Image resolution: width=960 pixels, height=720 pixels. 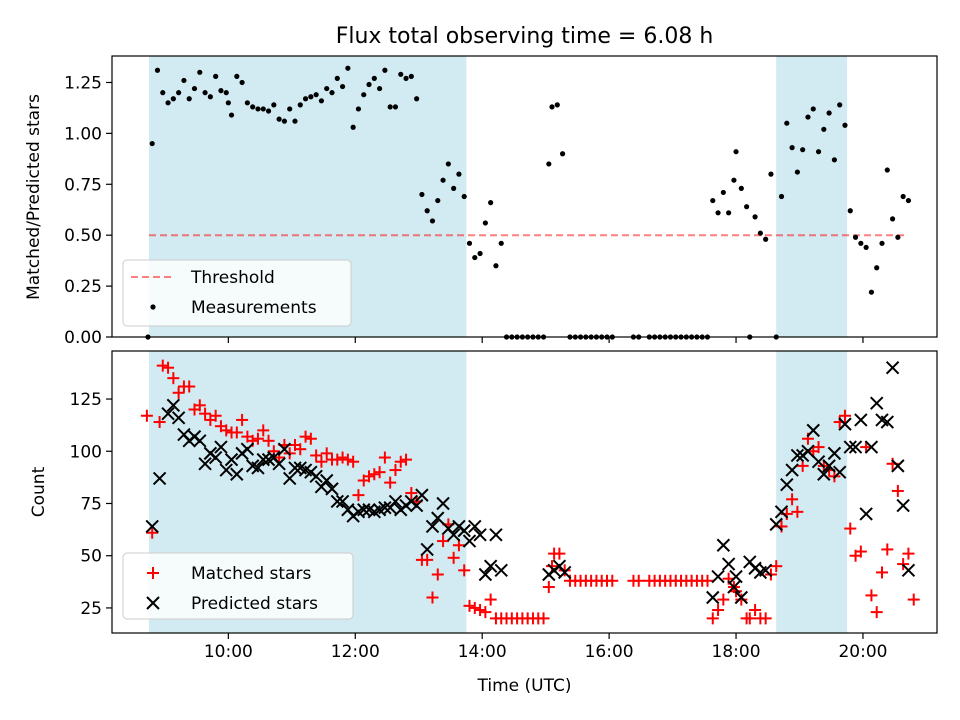 I want to click on bottom-y-tick-label: 100, so click(x=86, y=452).